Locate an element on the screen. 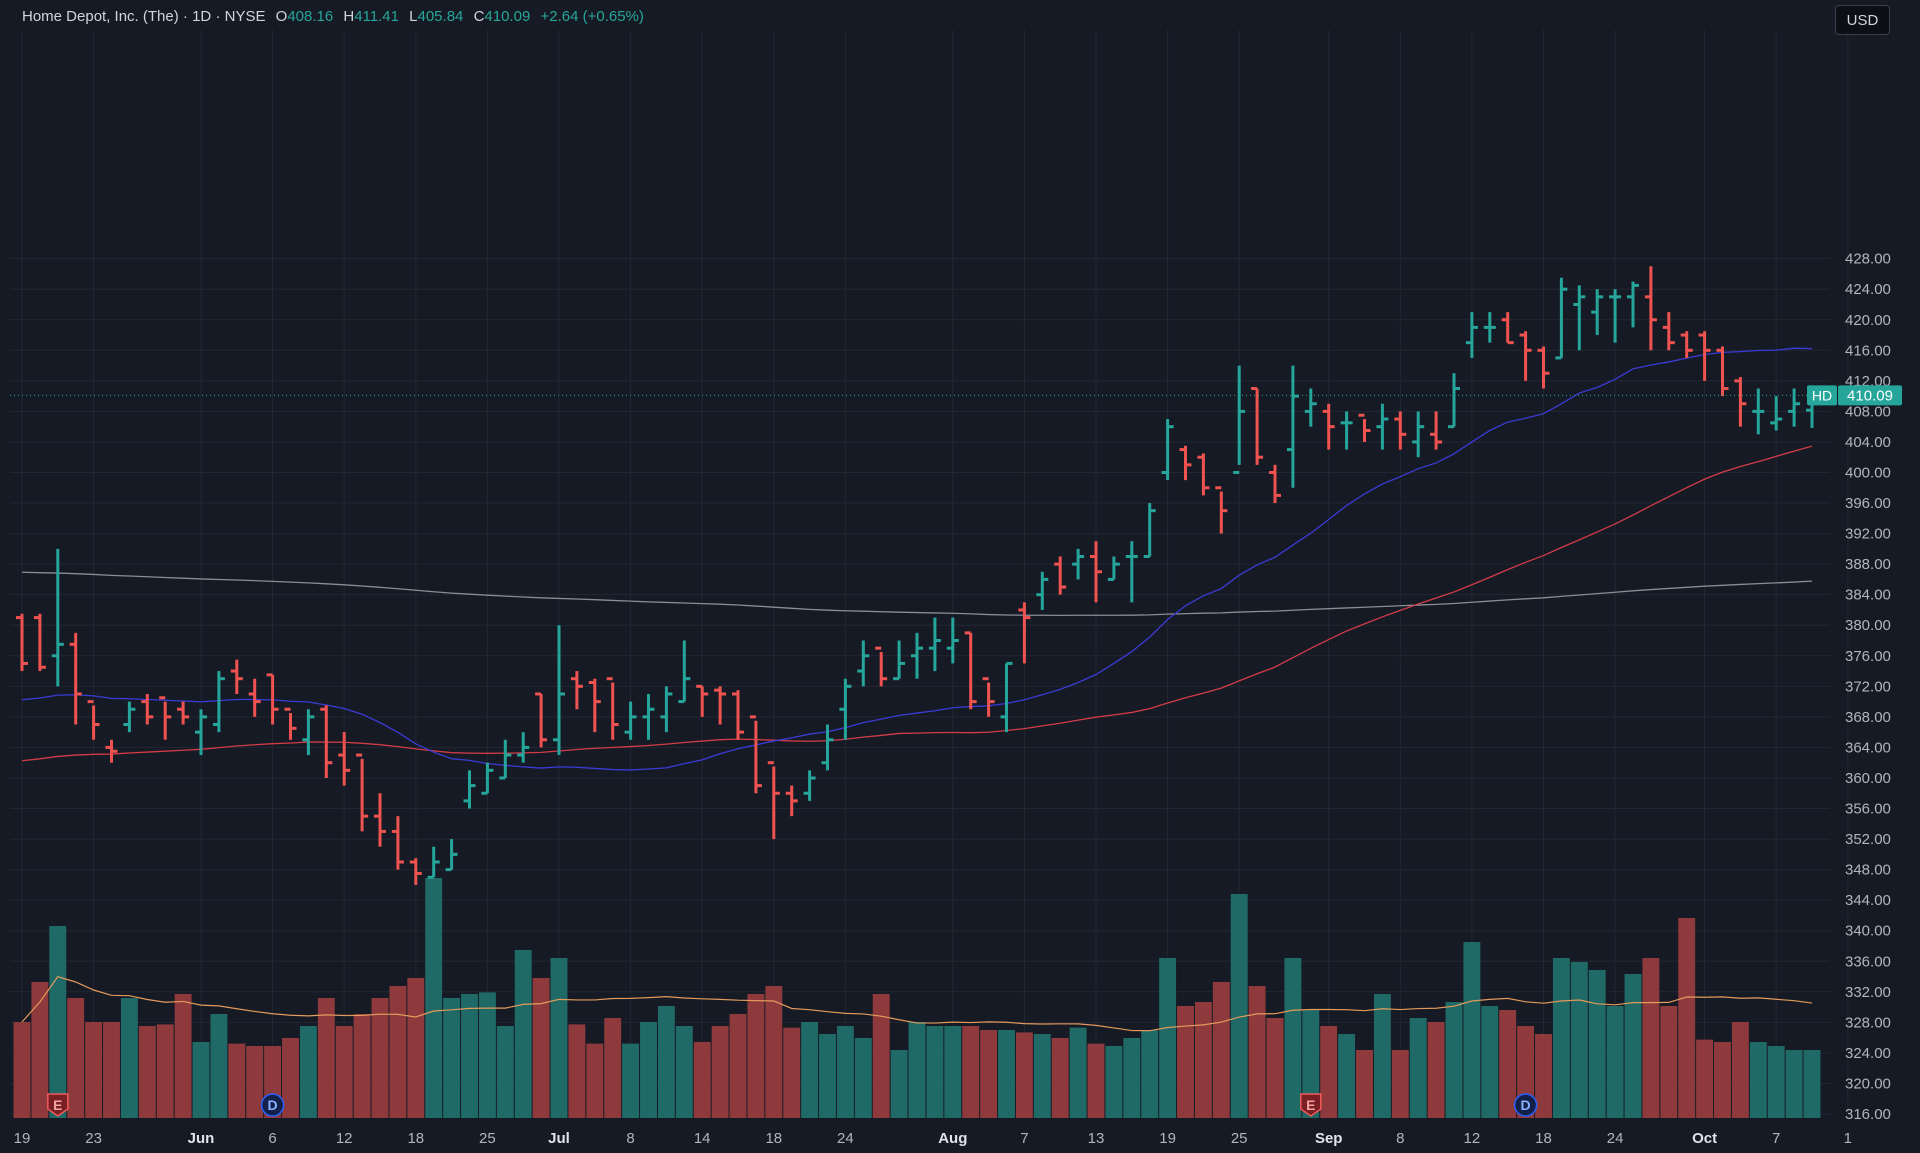  currency-button: USD is located at coordinates (1862, 20).